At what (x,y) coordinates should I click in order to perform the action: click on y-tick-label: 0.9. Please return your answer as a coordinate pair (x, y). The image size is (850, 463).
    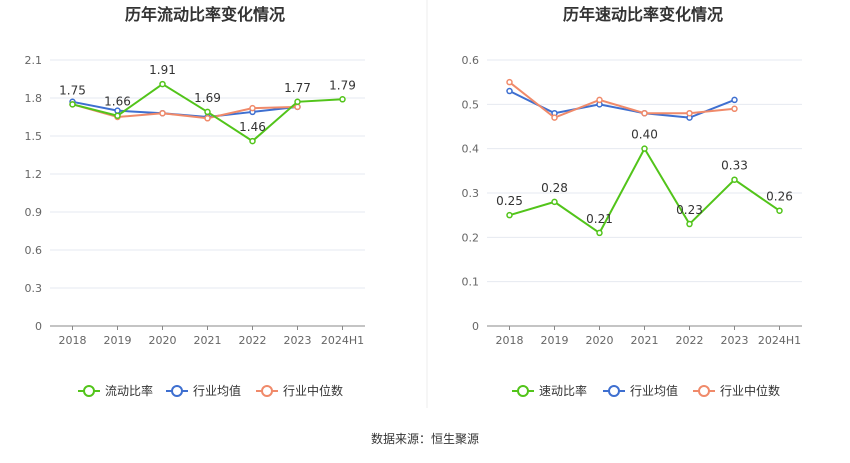
    Looking at the image, I should click on (34, 212).